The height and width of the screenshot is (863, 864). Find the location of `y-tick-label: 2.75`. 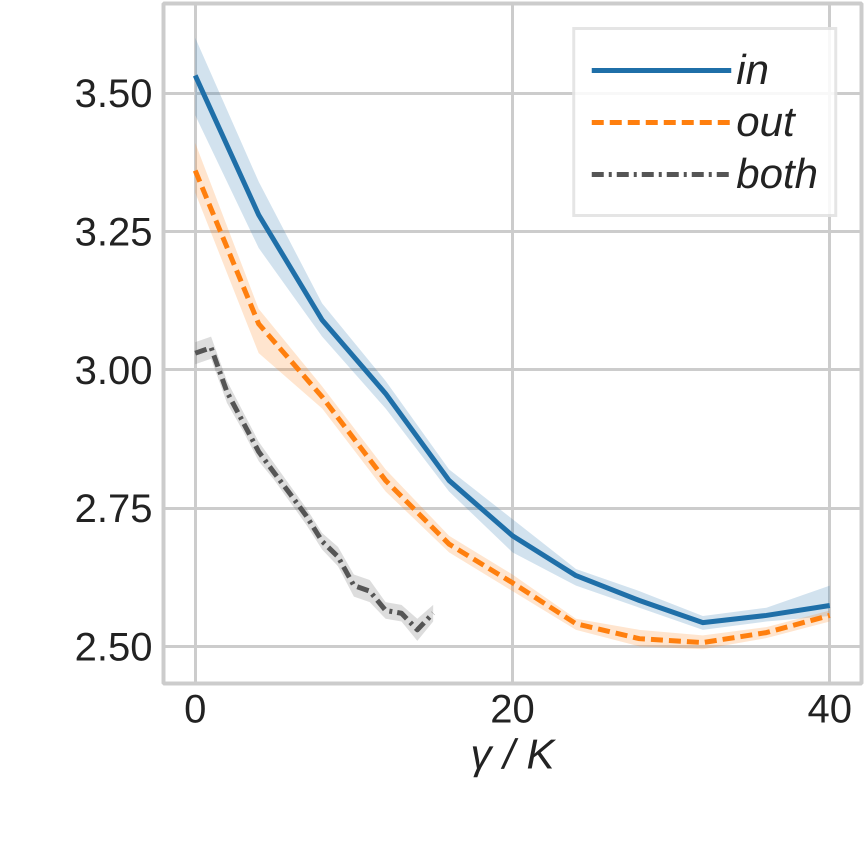

y-tick-label: 2.75 is located at coordinates (113, 509).